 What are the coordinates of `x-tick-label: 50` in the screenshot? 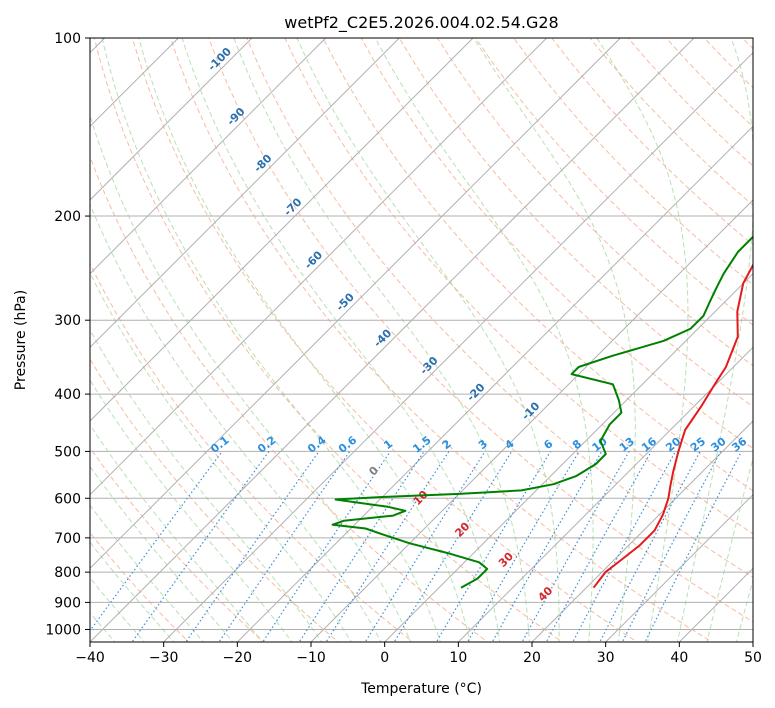 It's located at (753, 658).